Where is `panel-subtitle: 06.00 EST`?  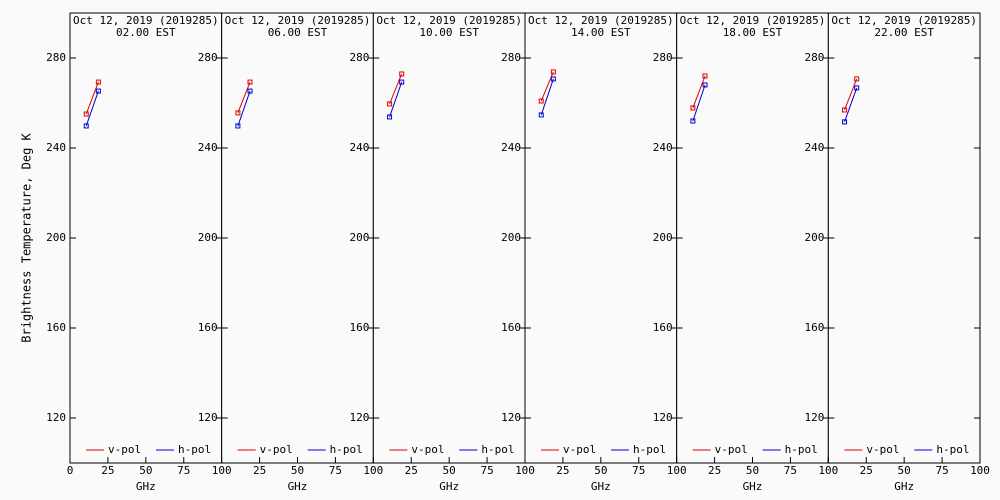 panel-subtitle: 06.00 EST is located at coordinates (298, 32).